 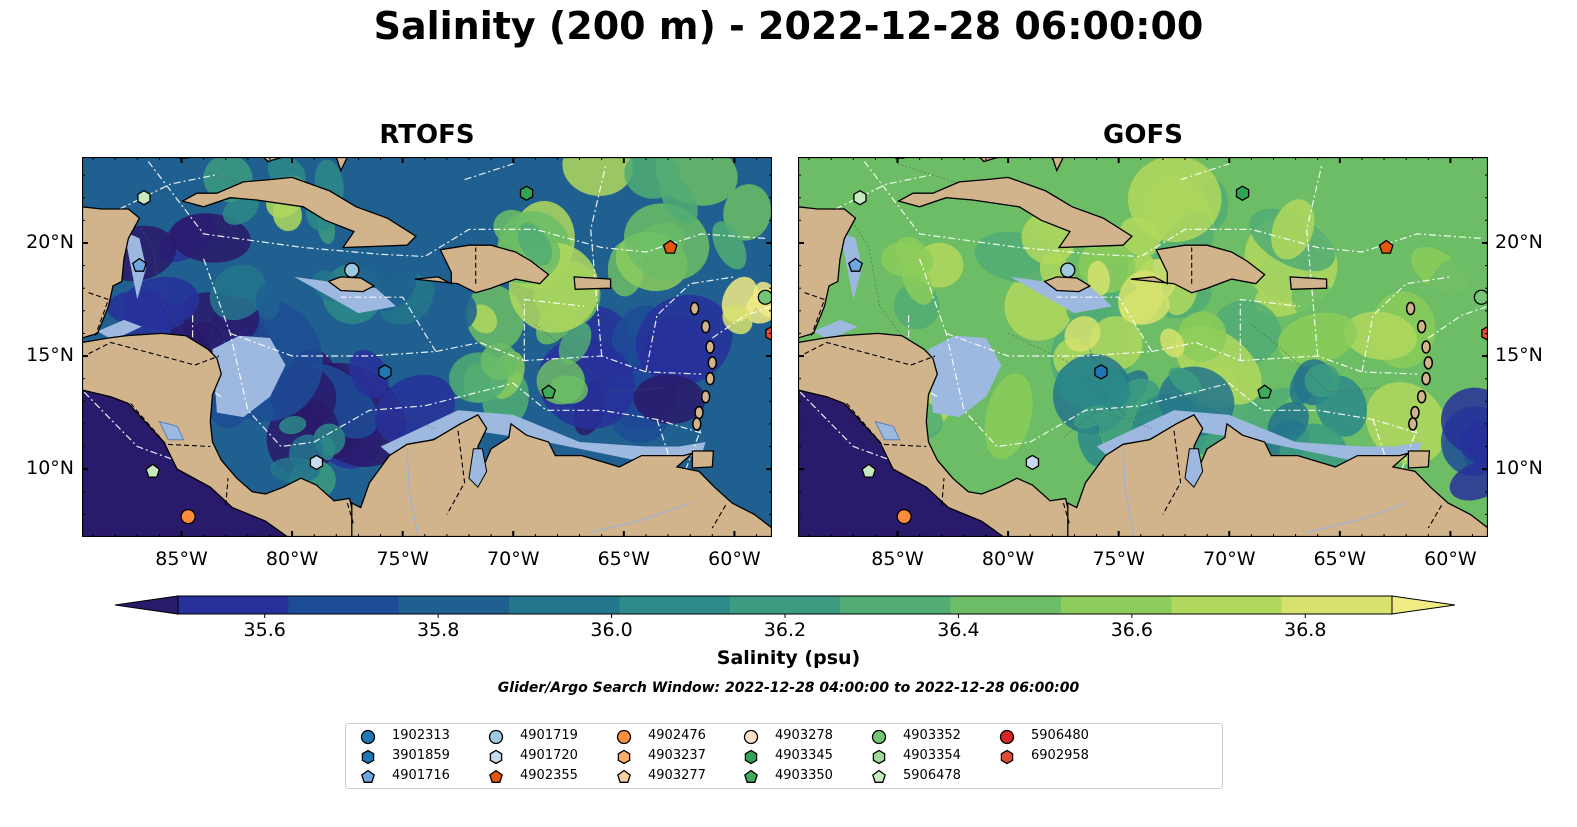 What do you see at coordinates (804, 755) in the screenshot?
I see `legend-label: 4903345` at bounding box center [804, 755].